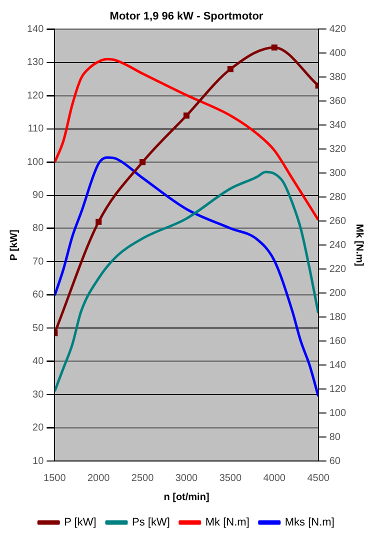 The image size is (373, 542). I want to click on y2-tick-label: 140, so click(337, 365).